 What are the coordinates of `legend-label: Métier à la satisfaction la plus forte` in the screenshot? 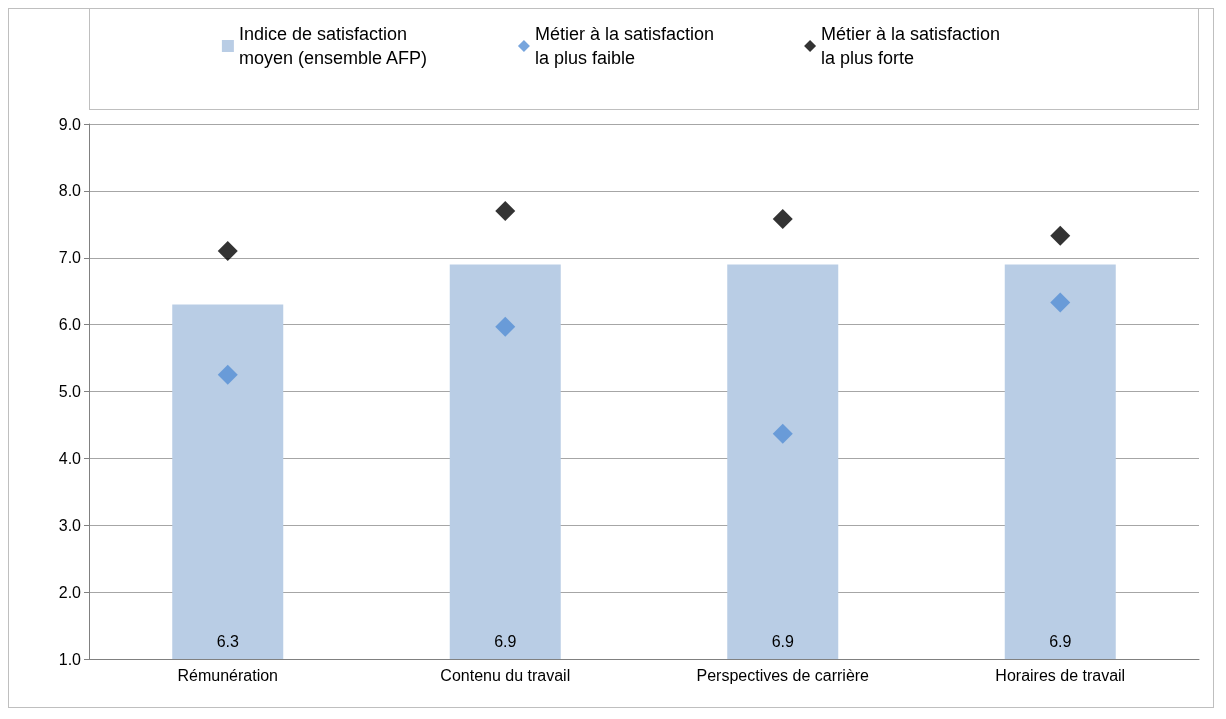 It's located at (911, 46).